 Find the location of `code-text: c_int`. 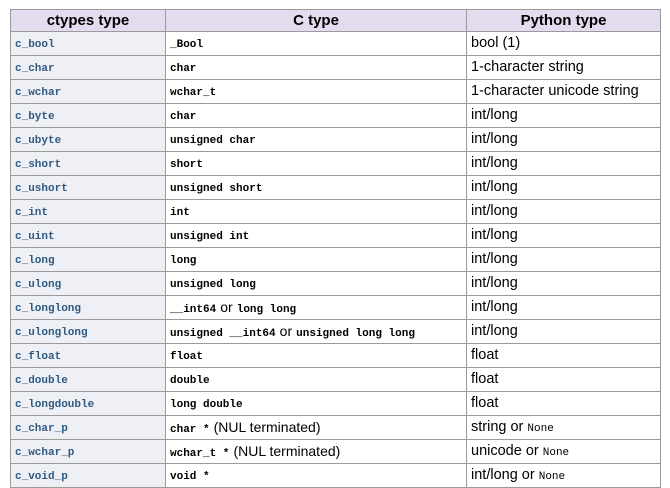

code-text: c_int is located at coordinates (32, 213).